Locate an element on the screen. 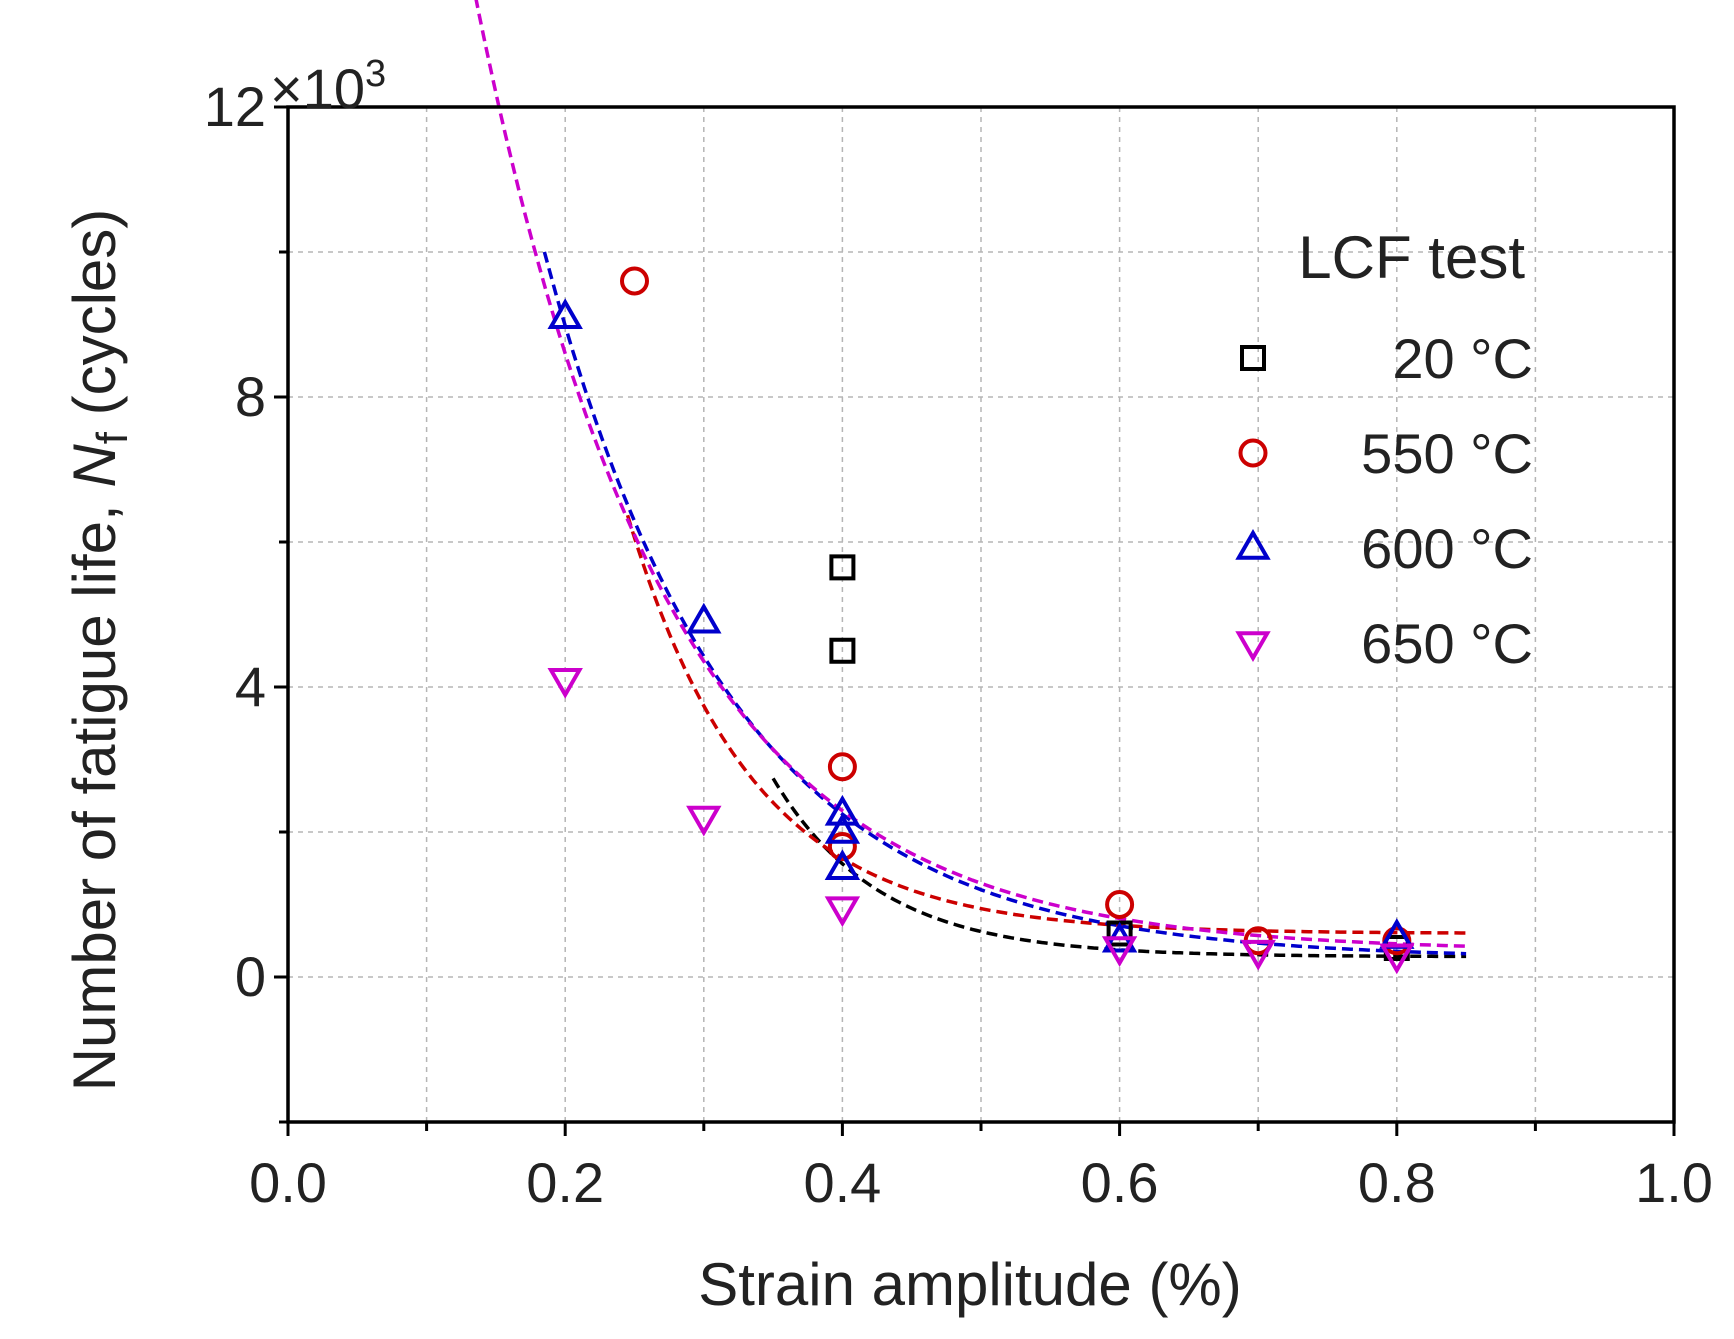 Image resolution: width=1734 pixels, height=1339 pixels. legend-marker-circle is located at coordinates (1253, 453).